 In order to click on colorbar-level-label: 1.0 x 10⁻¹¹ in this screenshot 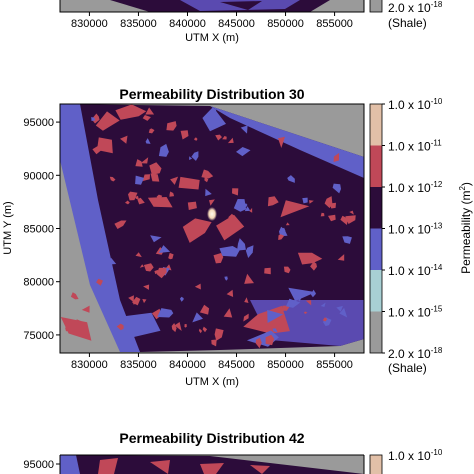, I will do `click(415, 146)`.